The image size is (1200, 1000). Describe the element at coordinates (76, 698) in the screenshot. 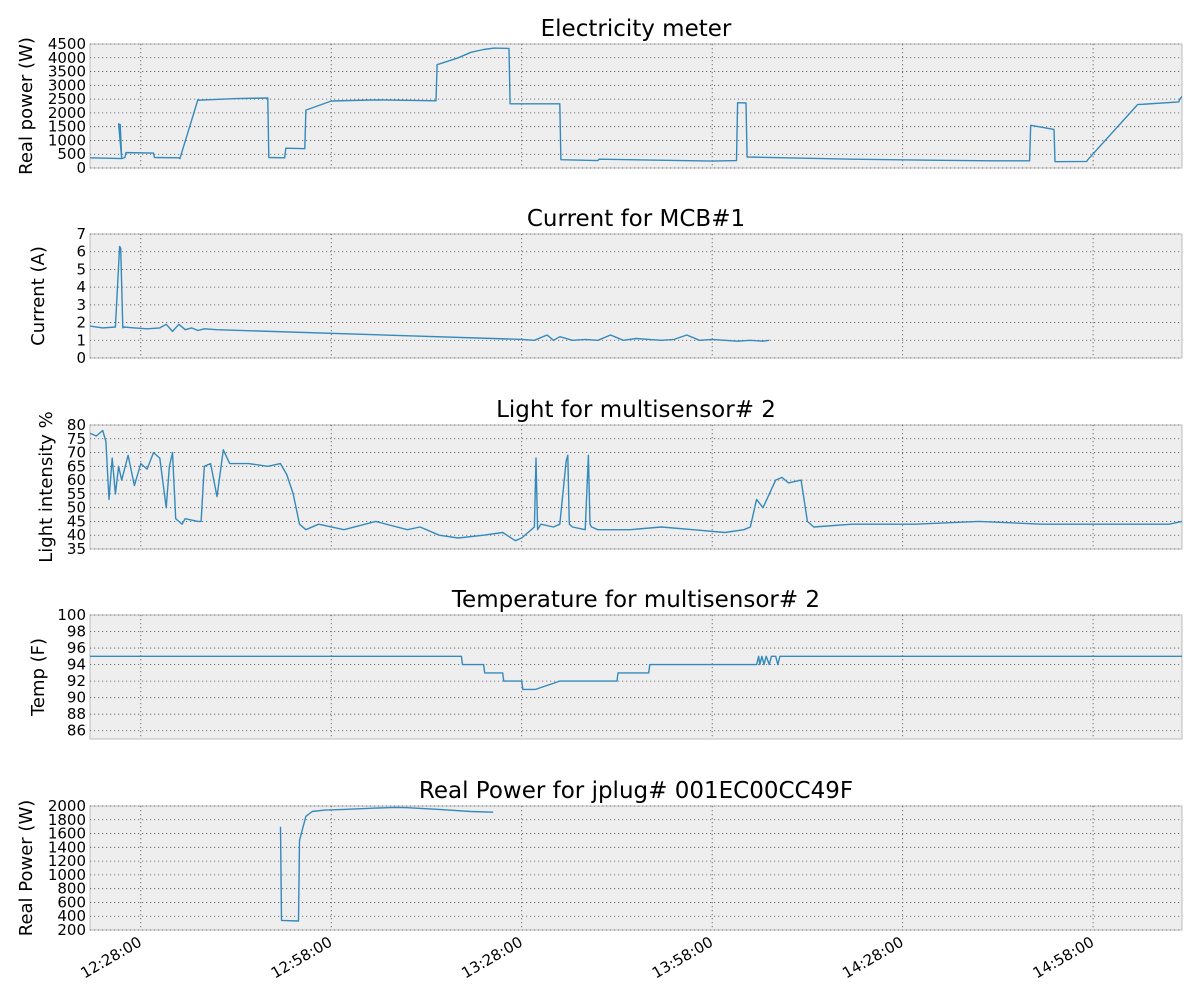

I see `y-tick-label: 90` at that location.